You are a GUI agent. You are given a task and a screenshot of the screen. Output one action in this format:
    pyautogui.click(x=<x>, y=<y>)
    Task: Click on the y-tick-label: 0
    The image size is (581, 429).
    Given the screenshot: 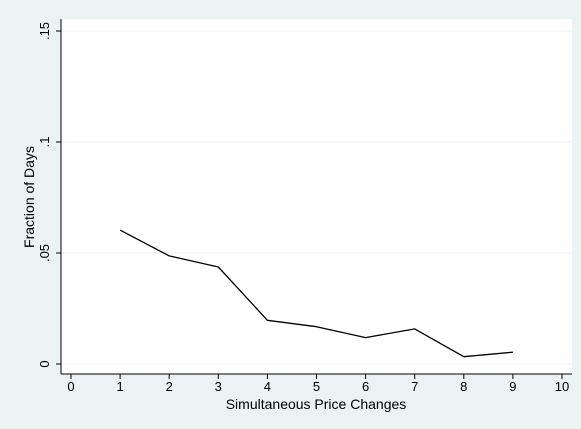 What is the action you would take?
    pyautogui.click(x=44, y=363)
    